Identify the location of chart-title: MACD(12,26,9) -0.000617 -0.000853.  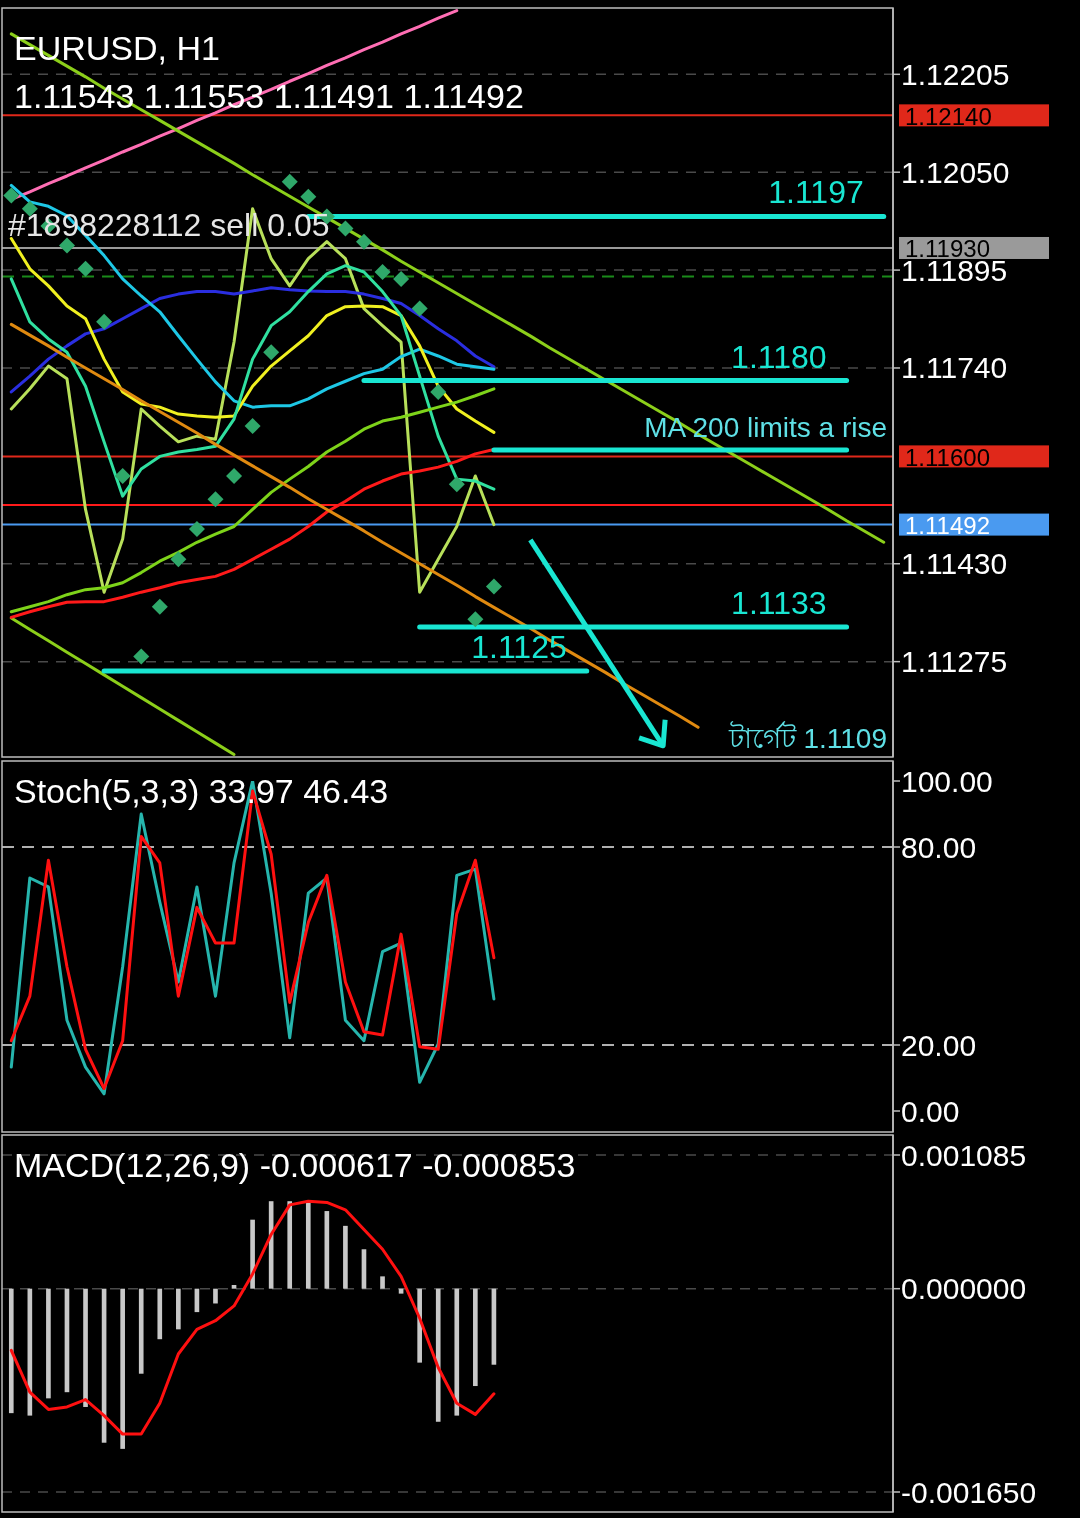
(295, 1165).